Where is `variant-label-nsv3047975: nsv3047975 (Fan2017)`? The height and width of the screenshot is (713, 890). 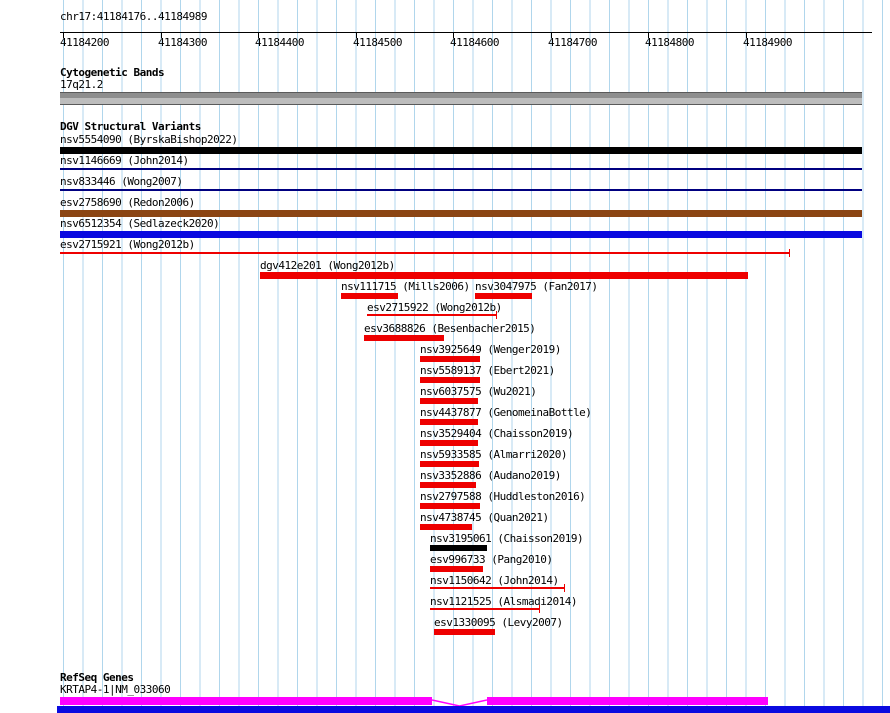
variant-label-nsv3047975: nsv3047975 (Fan2017) is located at coordinates (536, 286).